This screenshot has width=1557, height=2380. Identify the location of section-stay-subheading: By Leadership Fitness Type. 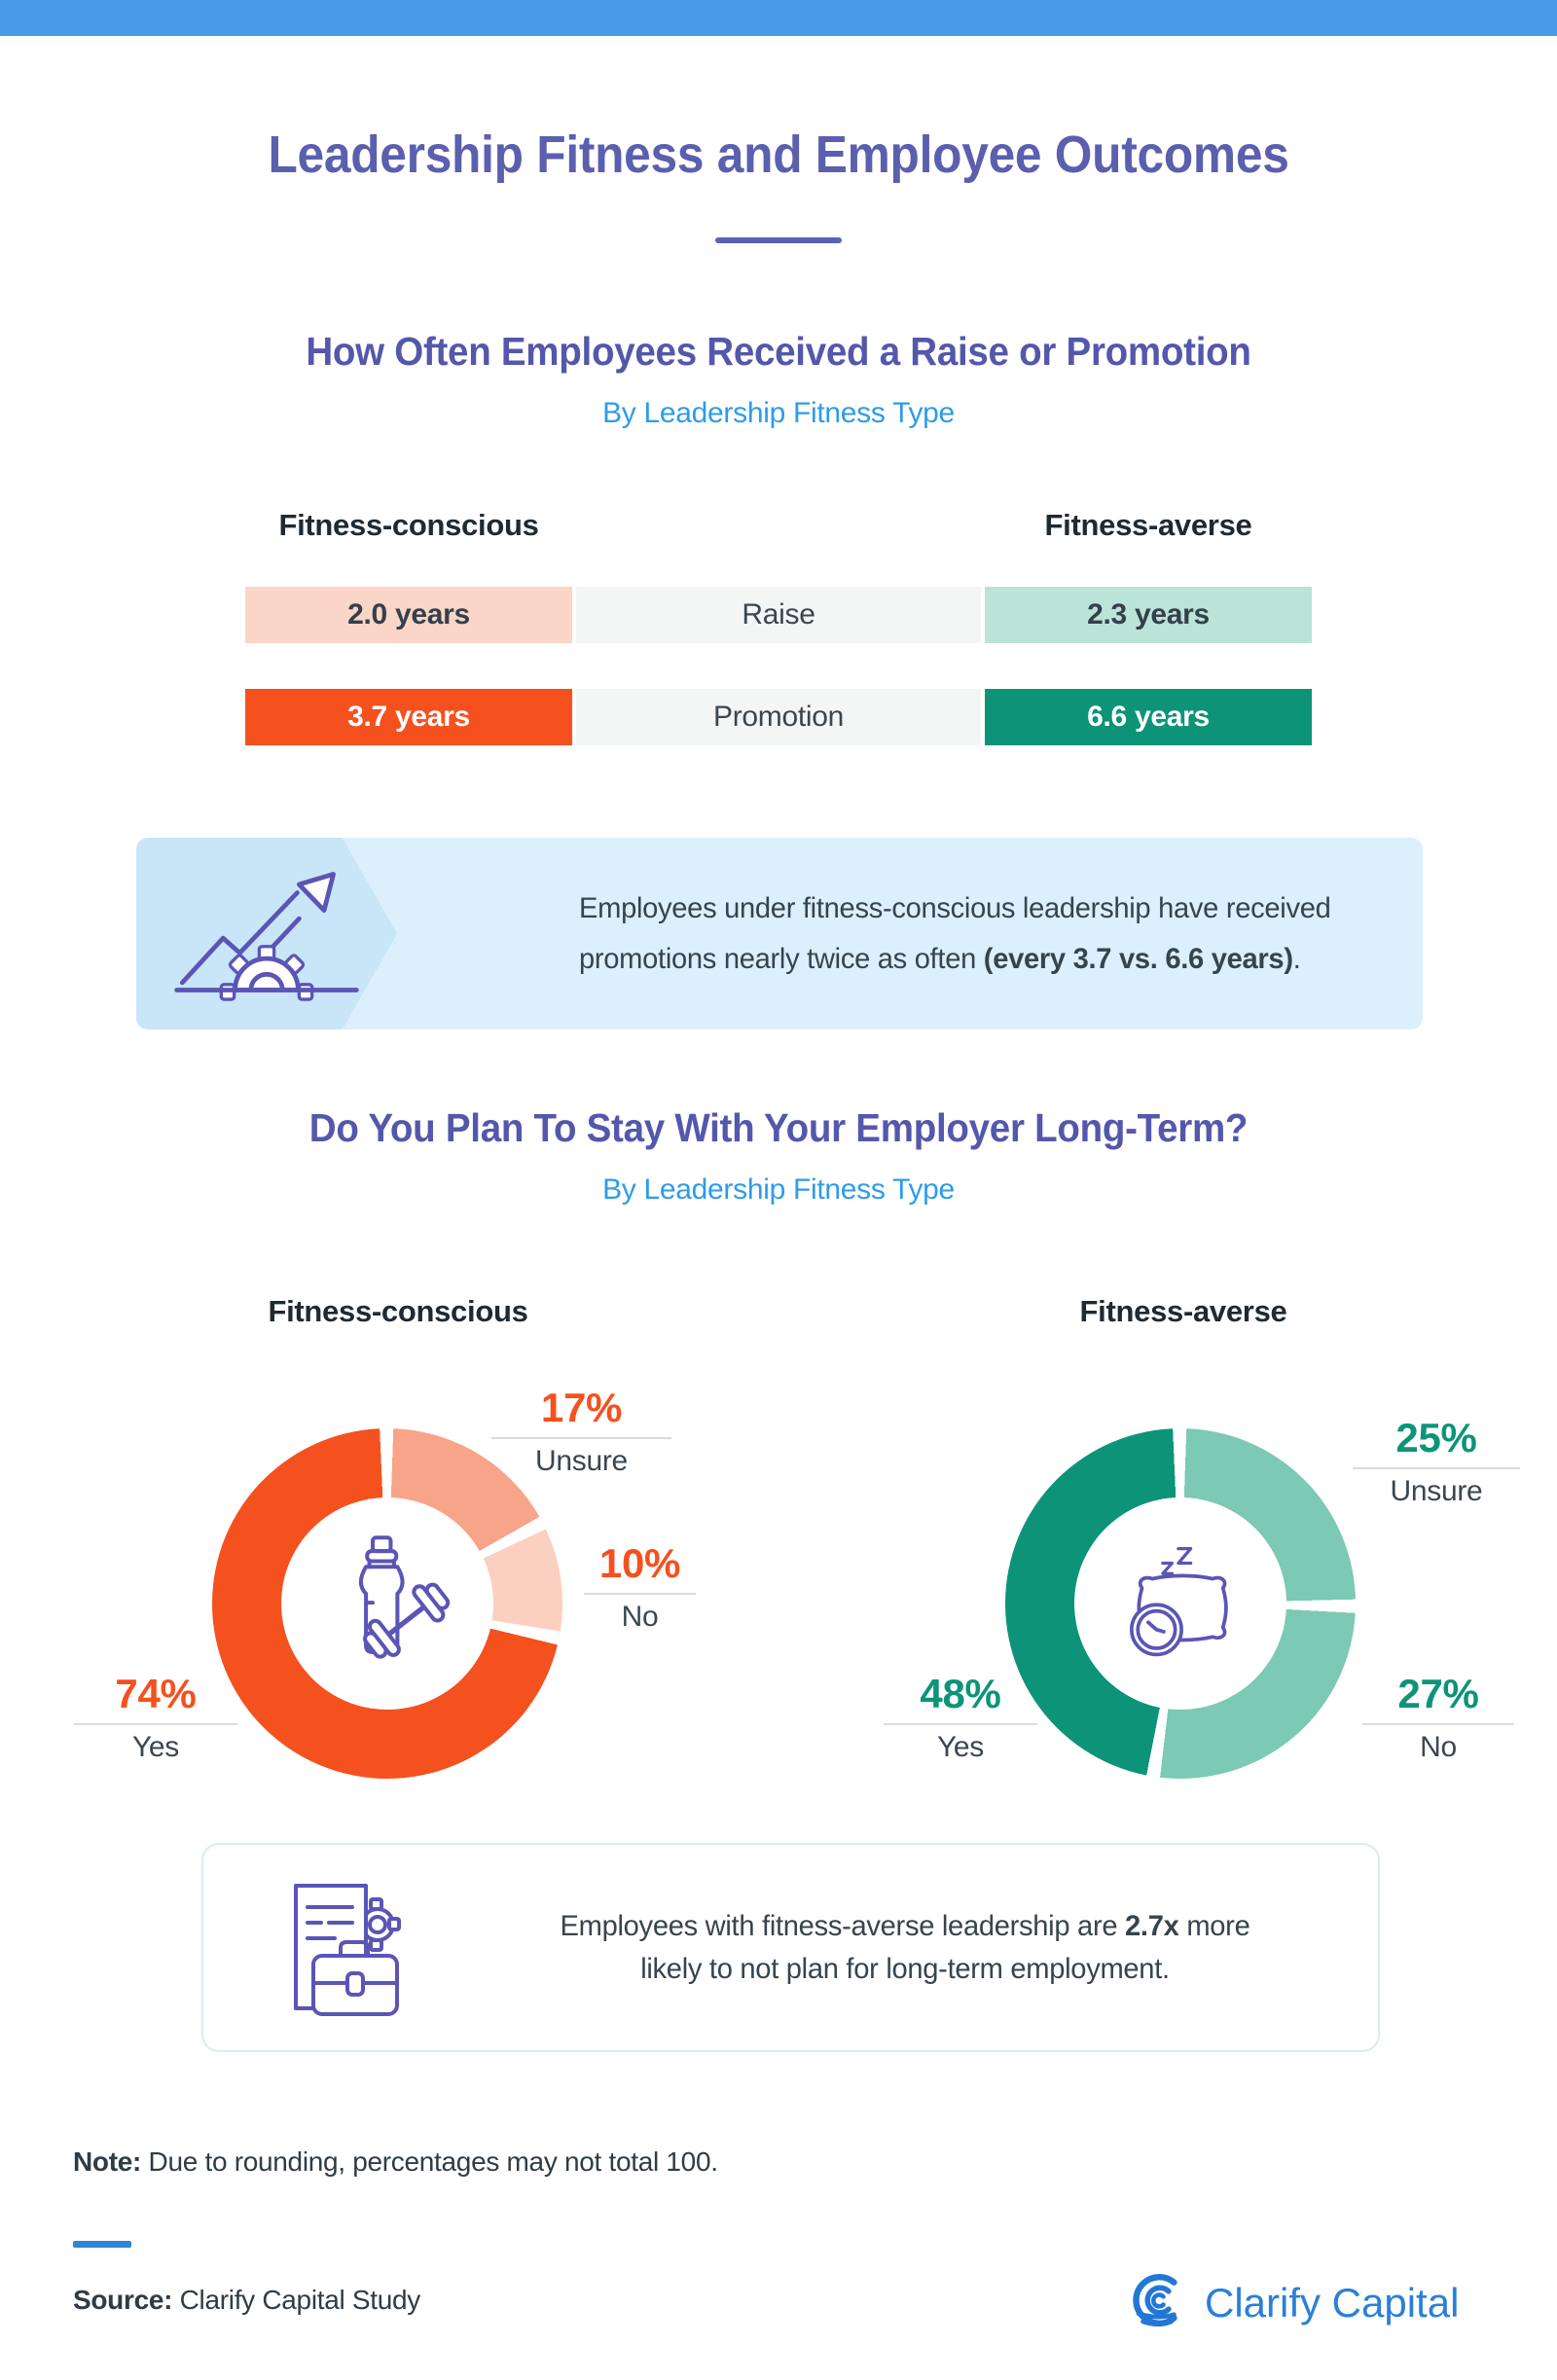
(779, 1189).